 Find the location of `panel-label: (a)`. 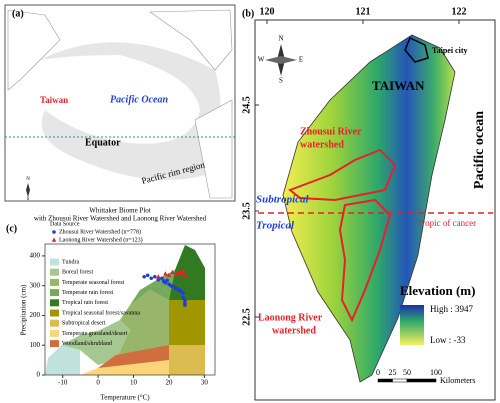

panel-label: (a) is located at coordinates (18, 13).